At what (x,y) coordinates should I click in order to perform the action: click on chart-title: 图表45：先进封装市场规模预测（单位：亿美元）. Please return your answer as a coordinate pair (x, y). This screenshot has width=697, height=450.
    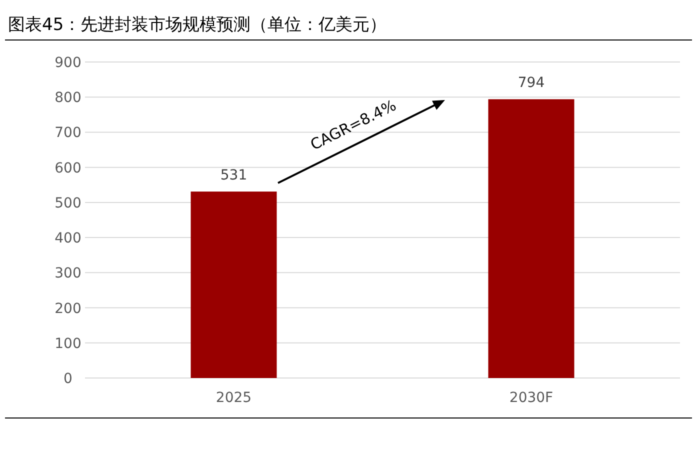
    Looking at the image, I should click on (197, 25).